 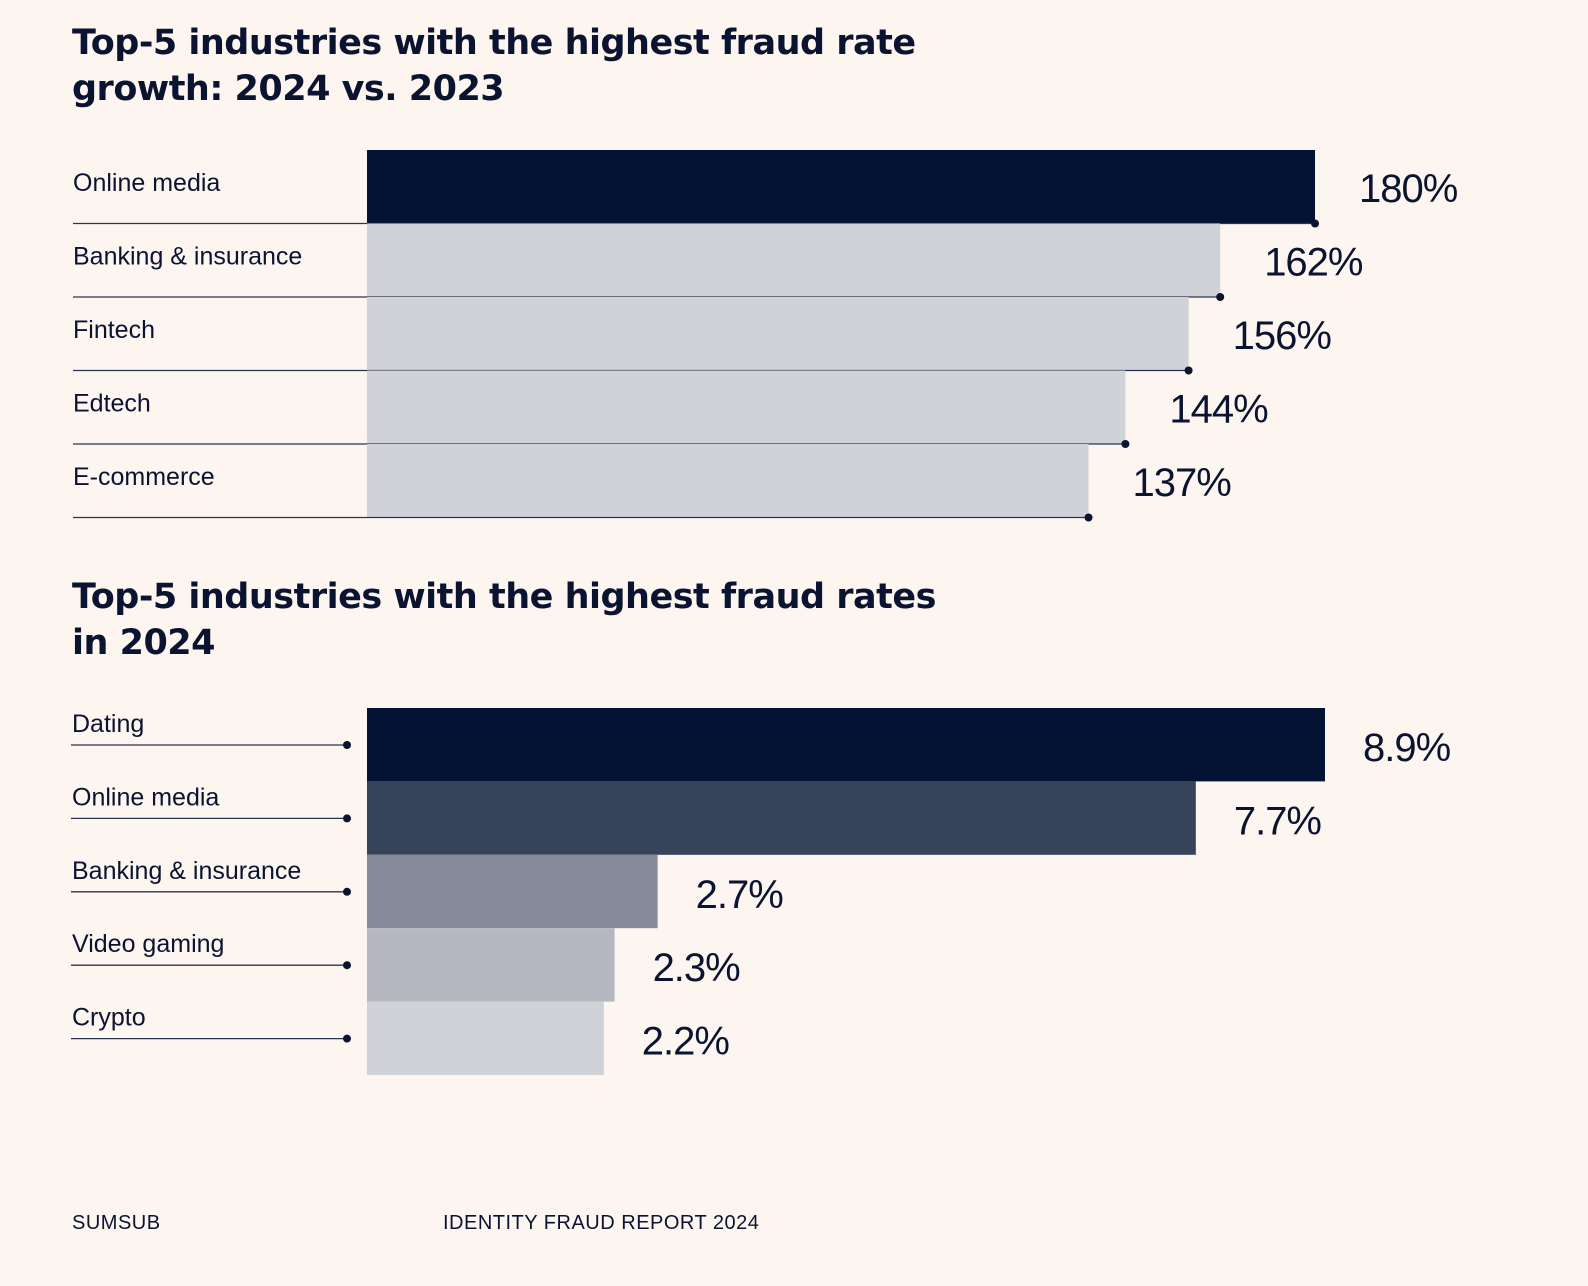 What do you see at coordinates (746, 407) in the screenshot?
I see `bar-edtech` at bounding box center [746, 407].